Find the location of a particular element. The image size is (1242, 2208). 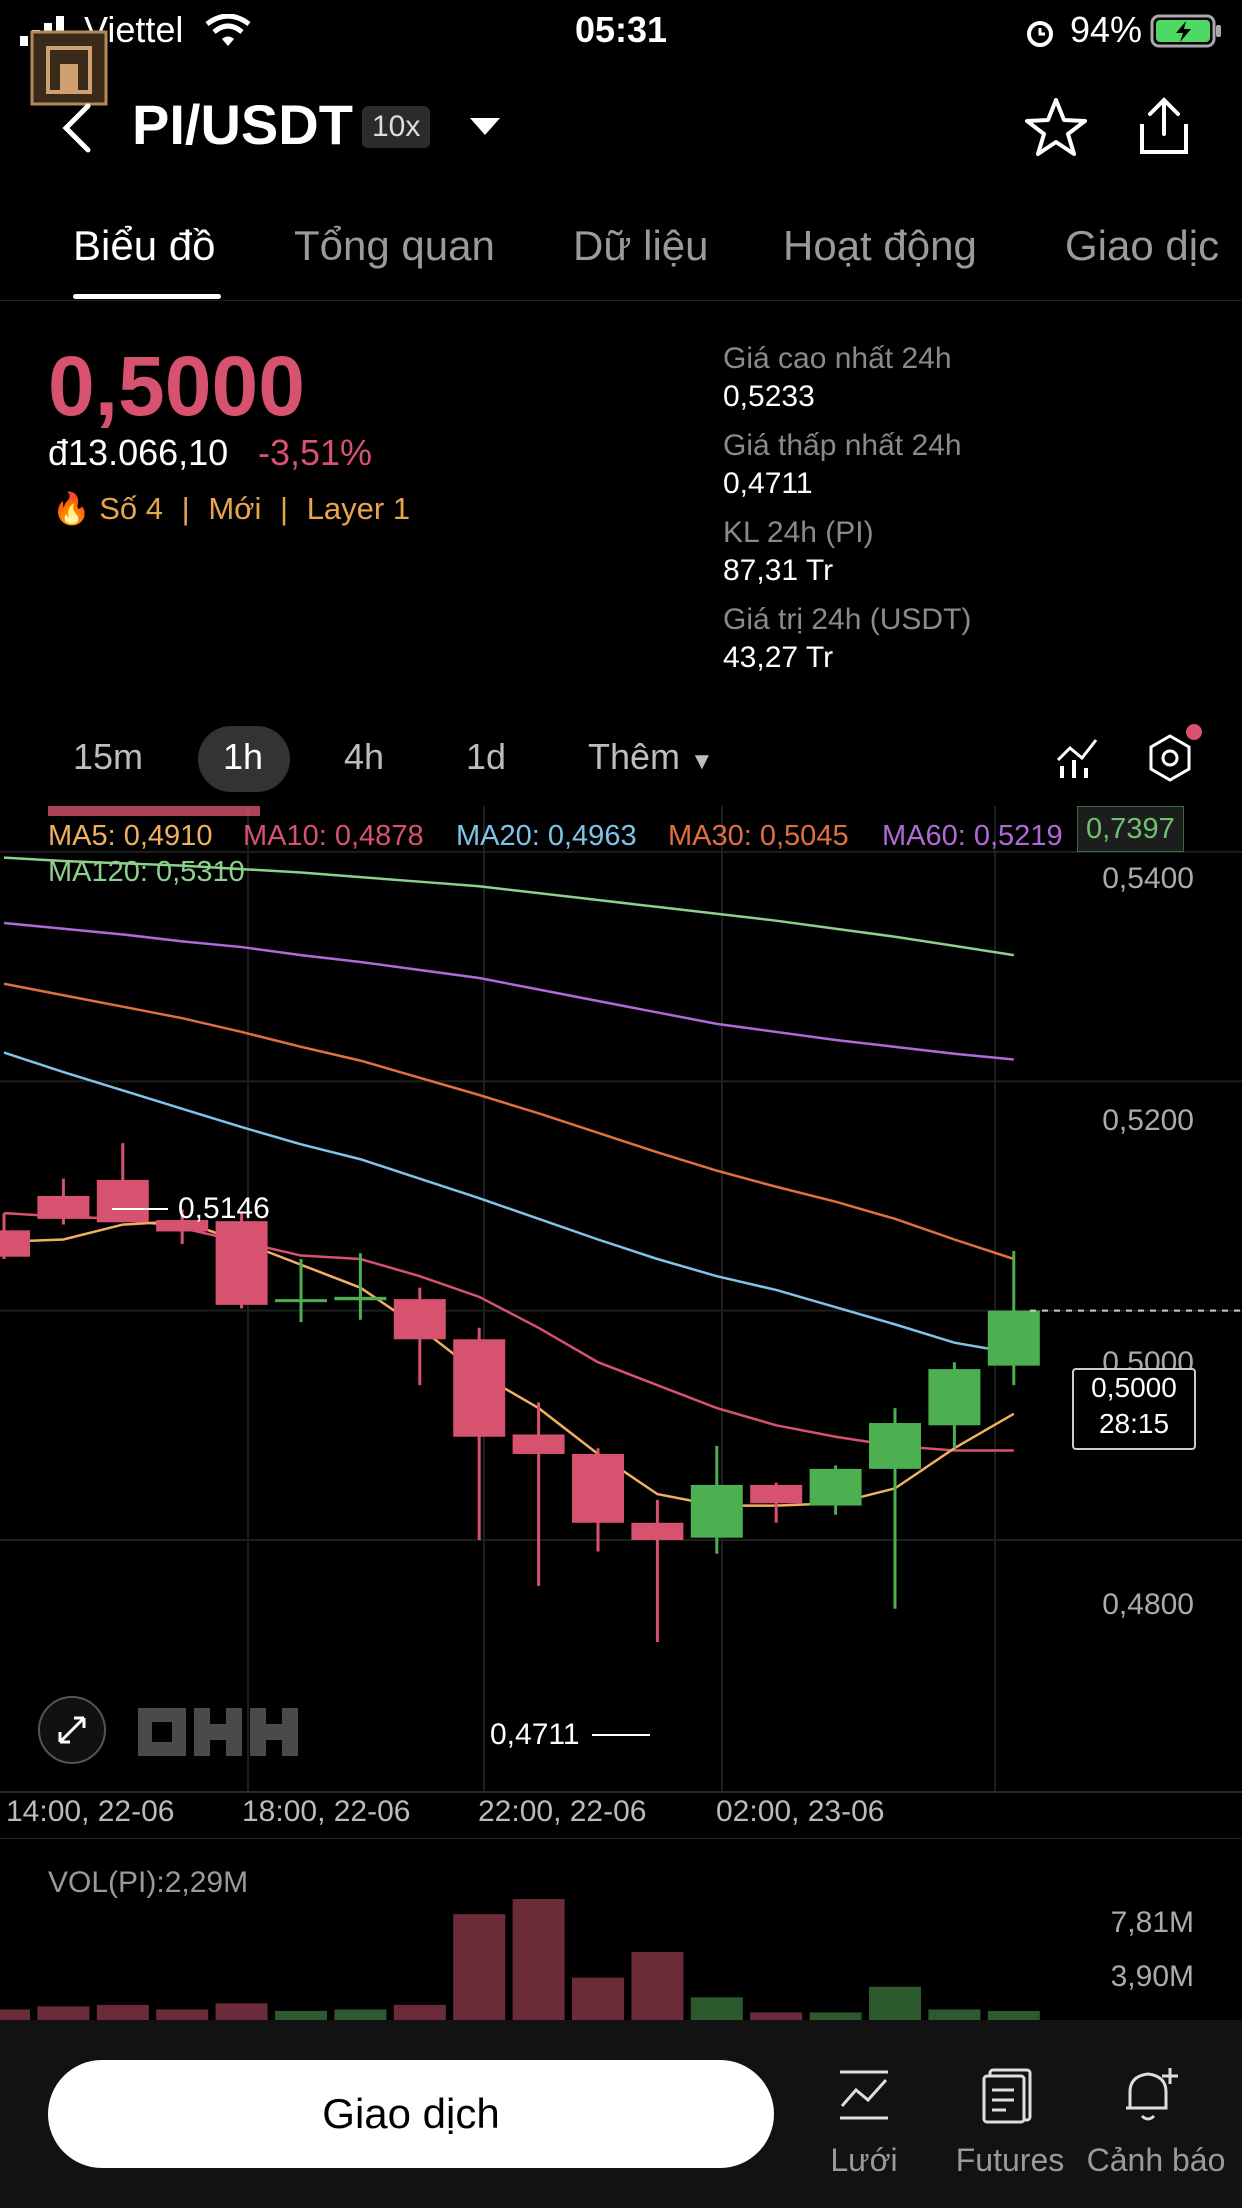

stat-high-label: Giá cao nhất 24h is located at coordinates (837, 358).